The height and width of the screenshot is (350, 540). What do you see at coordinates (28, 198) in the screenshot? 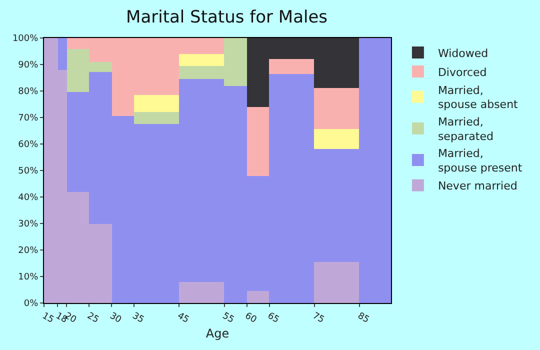
I see `y-tick-label: 40%` at bounding box center [28, 198].